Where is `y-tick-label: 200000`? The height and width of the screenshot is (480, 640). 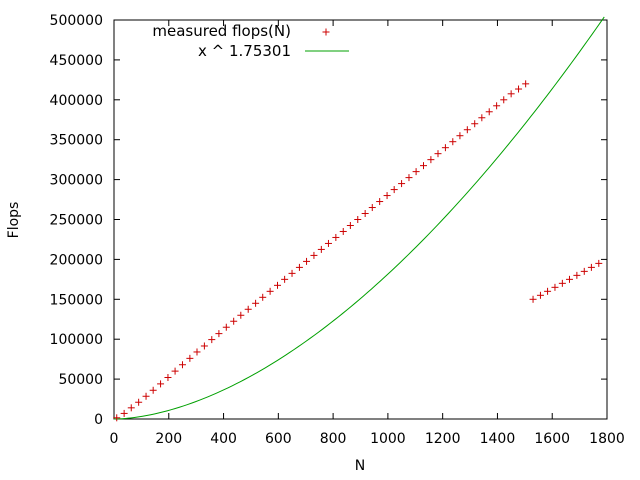
y-tick-label: 200000 is located at coordinates (76, 260).